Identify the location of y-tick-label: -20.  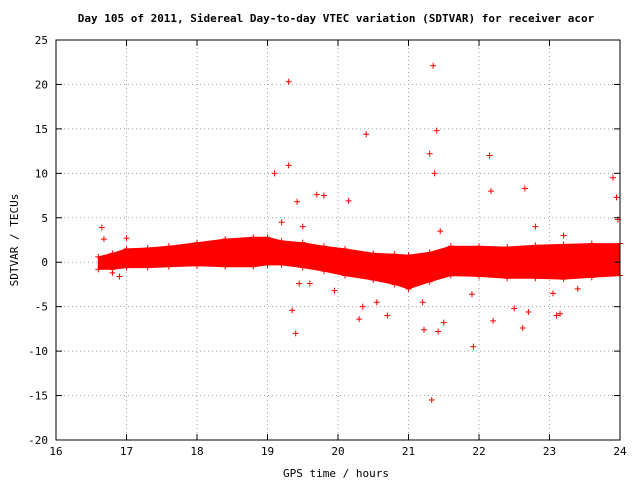
(38, 440).